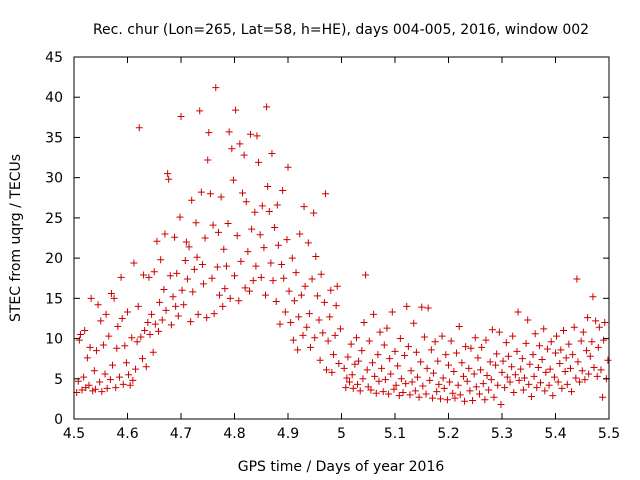  Describe the element at coordinates (234, 434) in the screenshot. I see `x-tick-label: 4.8` at that location.